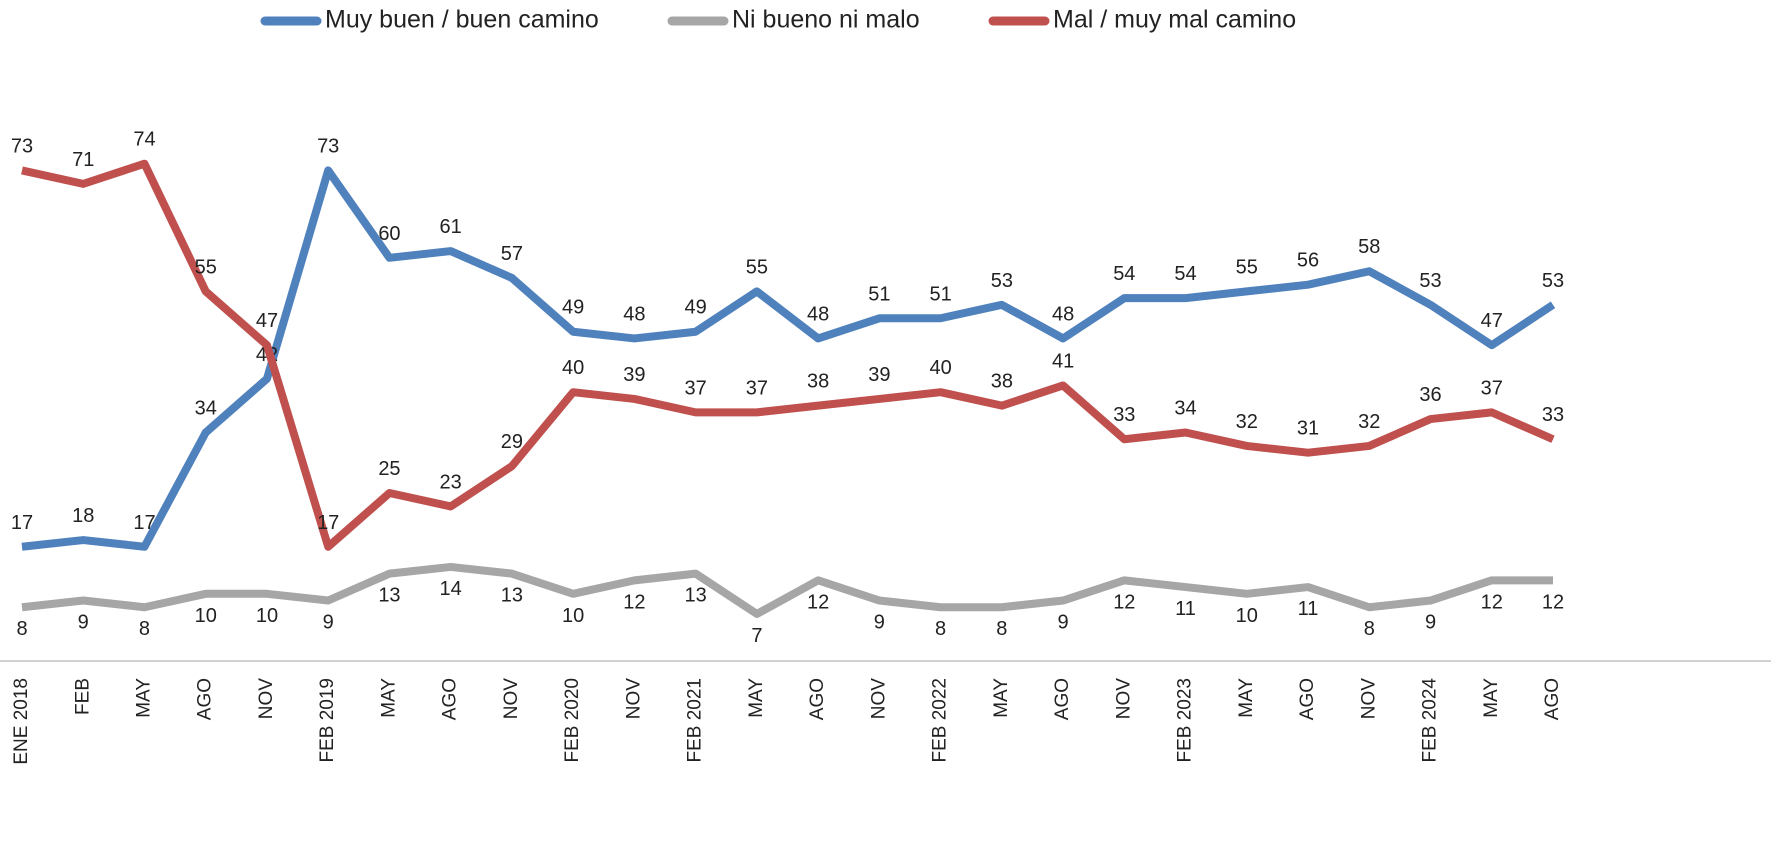 The width and height of the screenshot is (1771, 865). I want to click on x-tick-label: FEB, so click(82, 696).